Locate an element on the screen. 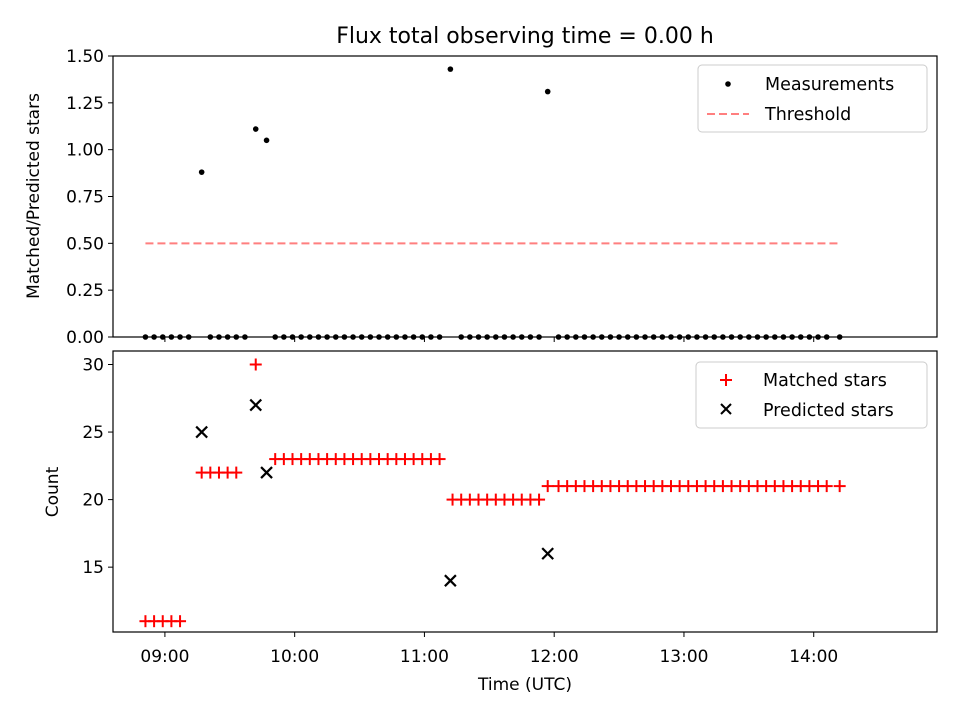 This screenshot has width=960, height=720. bottom-y-axis-title: Count is located at coordinates (53, 491).